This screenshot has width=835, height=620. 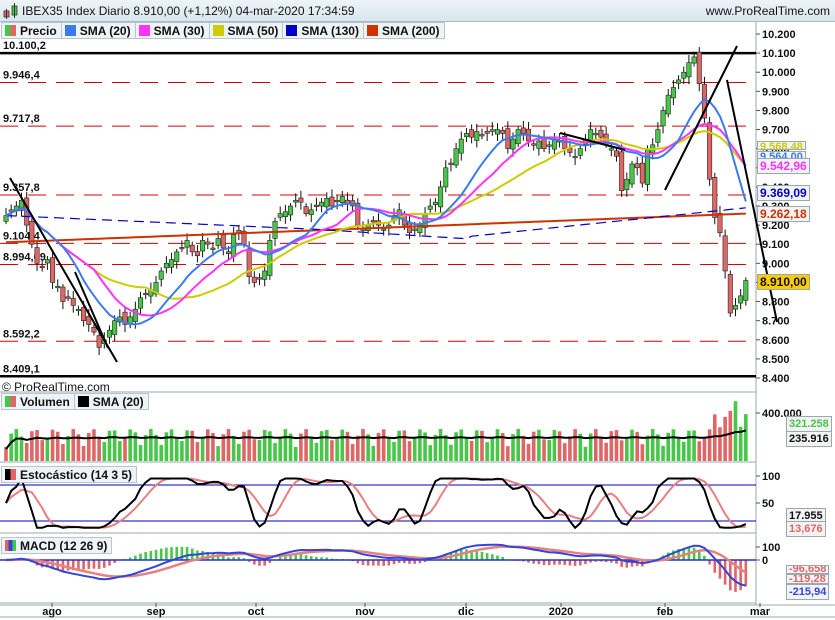 I want to click on legend-sma50: SMA (50), so click(x=246, y=30).